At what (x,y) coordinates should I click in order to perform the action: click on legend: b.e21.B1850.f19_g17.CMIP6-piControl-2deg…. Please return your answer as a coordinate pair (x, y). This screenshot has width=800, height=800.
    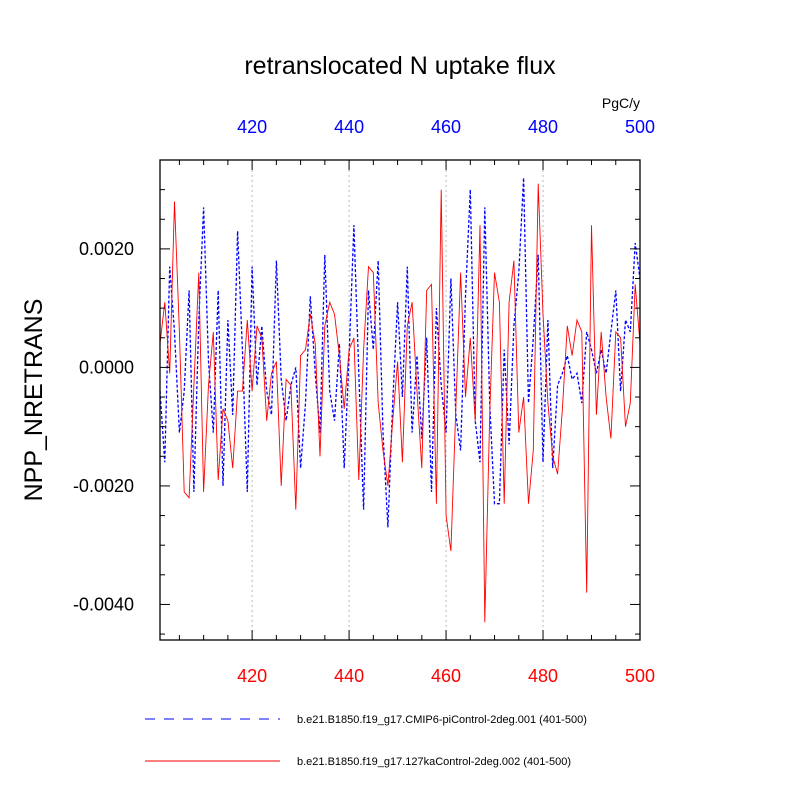
    Looking at the image, I should click on (366, 741).